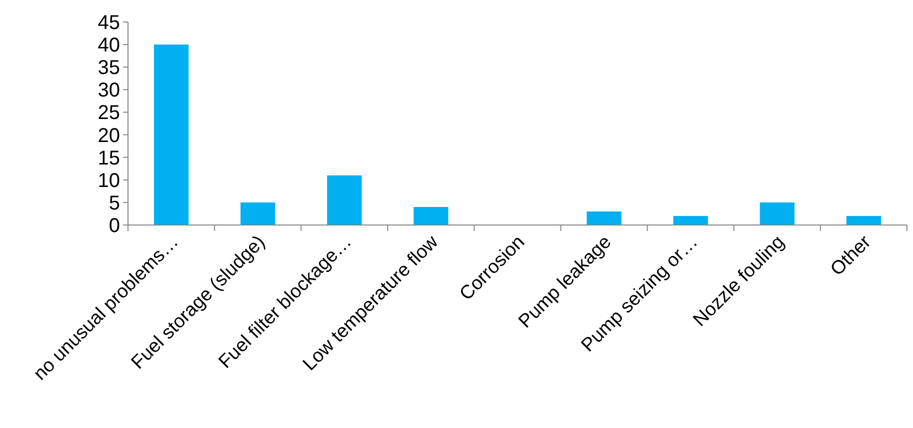  Describe the element at coordinates (114, 226) in the screenshot. I see `y-tick-label: 0` at that location.